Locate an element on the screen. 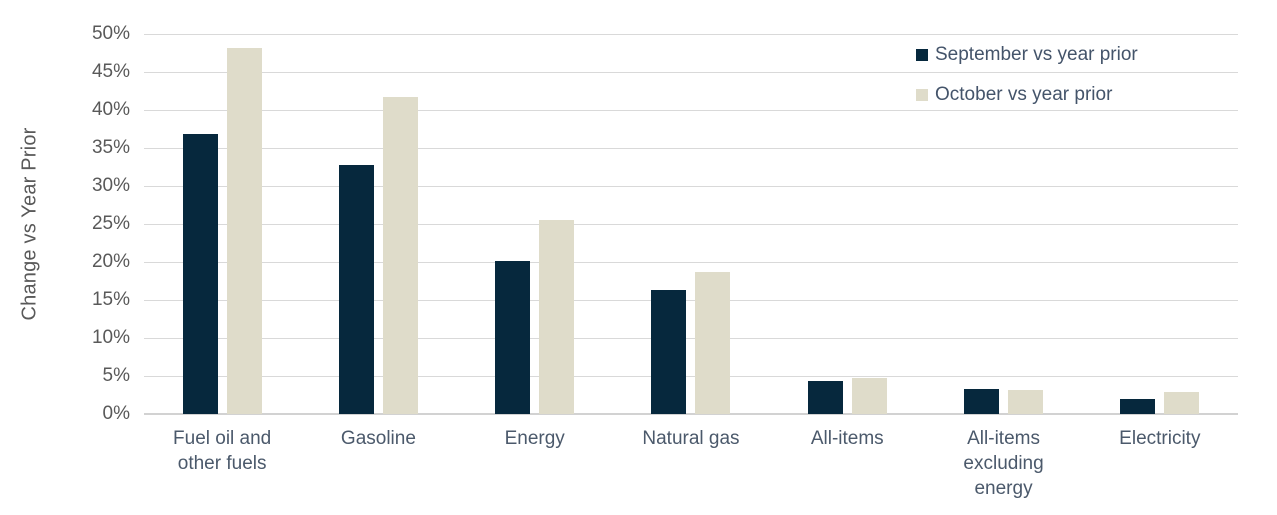  legend-label-october: October vs year prior is located at coordinates (1024, 94).